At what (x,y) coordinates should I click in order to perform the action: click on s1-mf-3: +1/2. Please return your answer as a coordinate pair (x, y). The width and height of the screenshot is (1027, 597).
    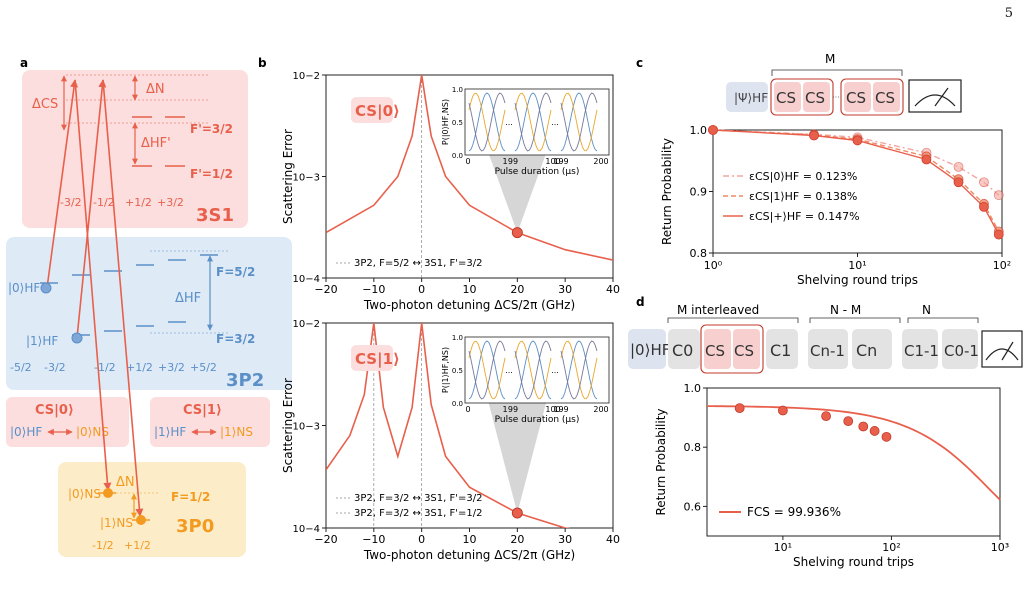
    Looking at the image, I should click on (138, 202).